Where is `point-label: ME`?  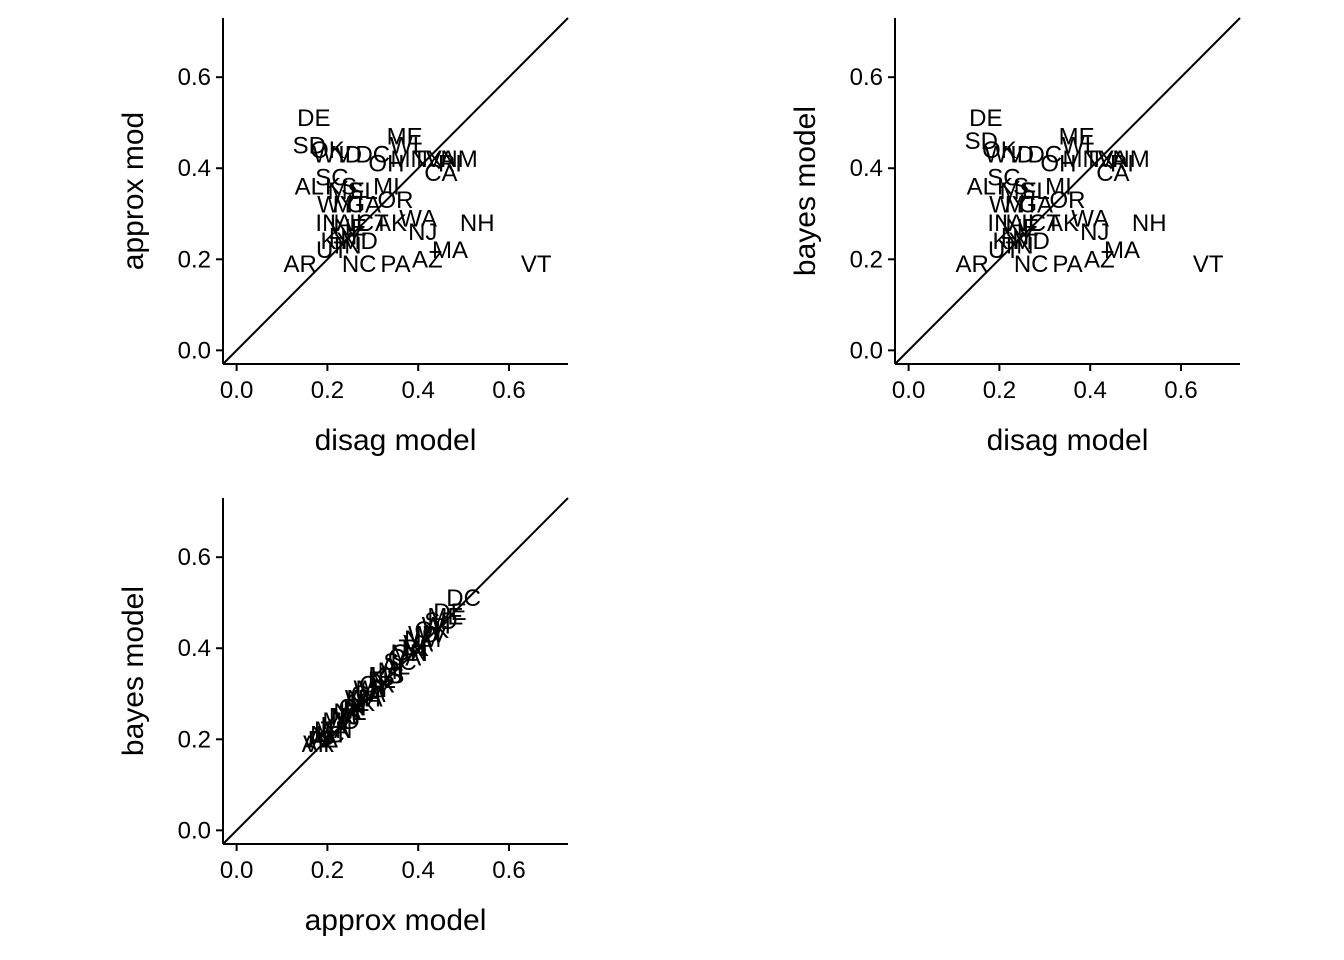
point-label: ME is located at coordinates (445, 616).